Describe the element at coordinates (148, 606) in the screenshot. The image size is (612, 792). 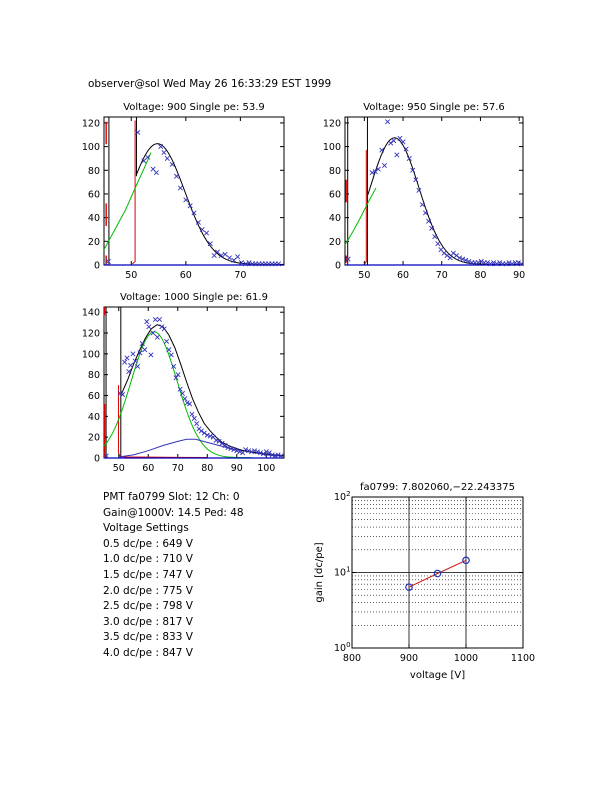
I see `info-line: 2.5 dc/pe : 798 V` at that location.